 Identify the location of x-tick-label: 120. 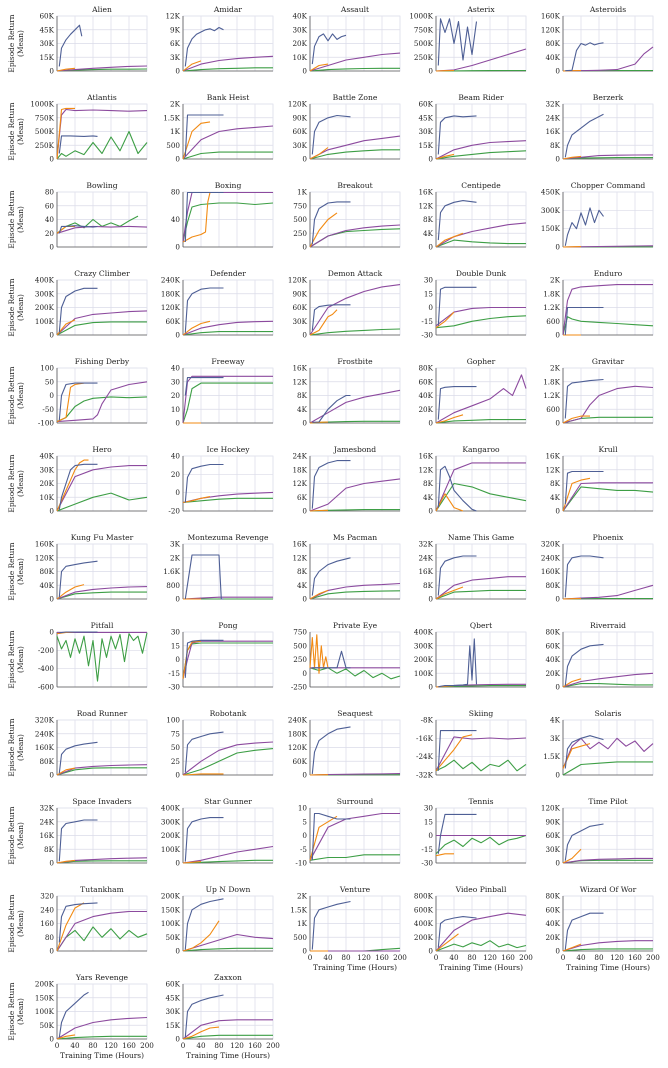
(617, 957).